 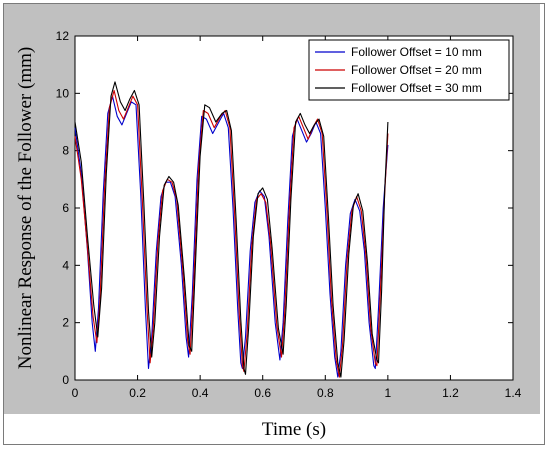 I want to click on x-tick-label: 1.4, so click(x=513, y=393).